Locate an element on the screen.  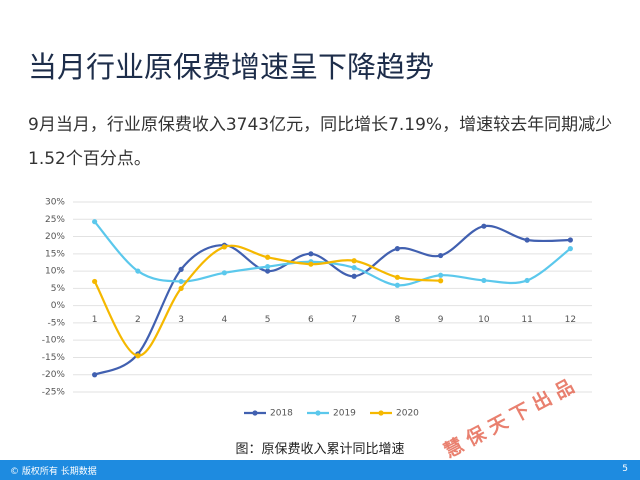
x-tick-label: 5 is located at coordinates (268, 320).